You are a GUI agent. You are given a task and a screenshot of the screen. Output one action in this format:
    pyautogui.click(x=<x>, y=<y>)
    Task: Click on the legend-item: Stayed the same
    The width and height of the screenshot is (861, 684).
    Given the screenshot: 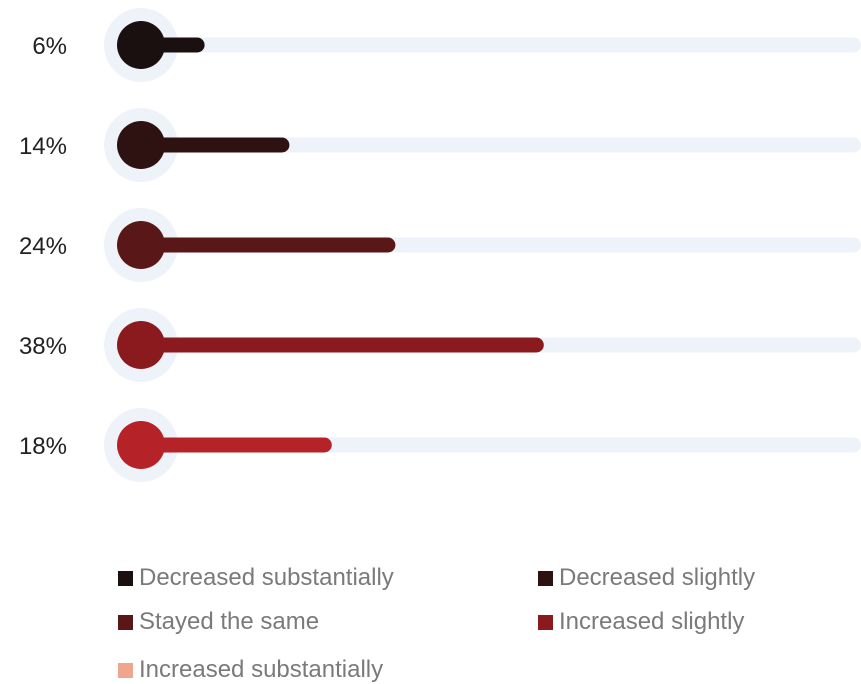 What is the action you would take?
    pyautogui.click(x=218, y=622)
    